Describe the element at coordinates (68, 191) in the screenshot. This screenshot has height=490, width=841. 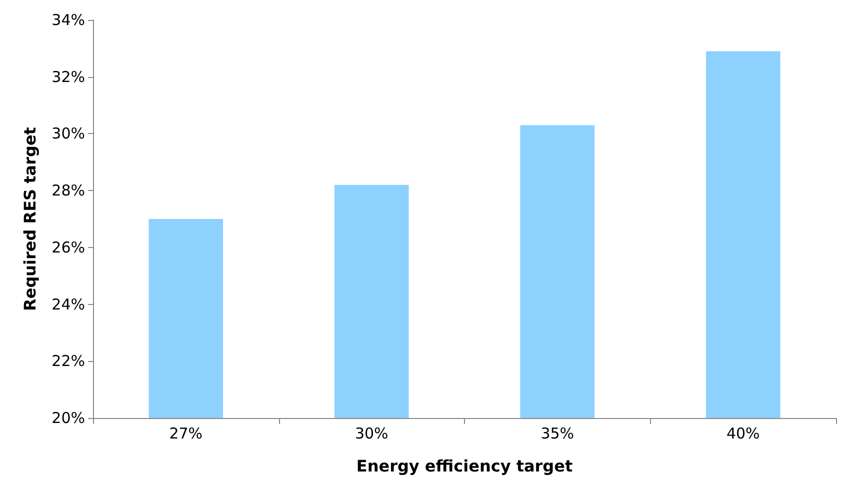
I see `y-tick-label: 28%` at that location.